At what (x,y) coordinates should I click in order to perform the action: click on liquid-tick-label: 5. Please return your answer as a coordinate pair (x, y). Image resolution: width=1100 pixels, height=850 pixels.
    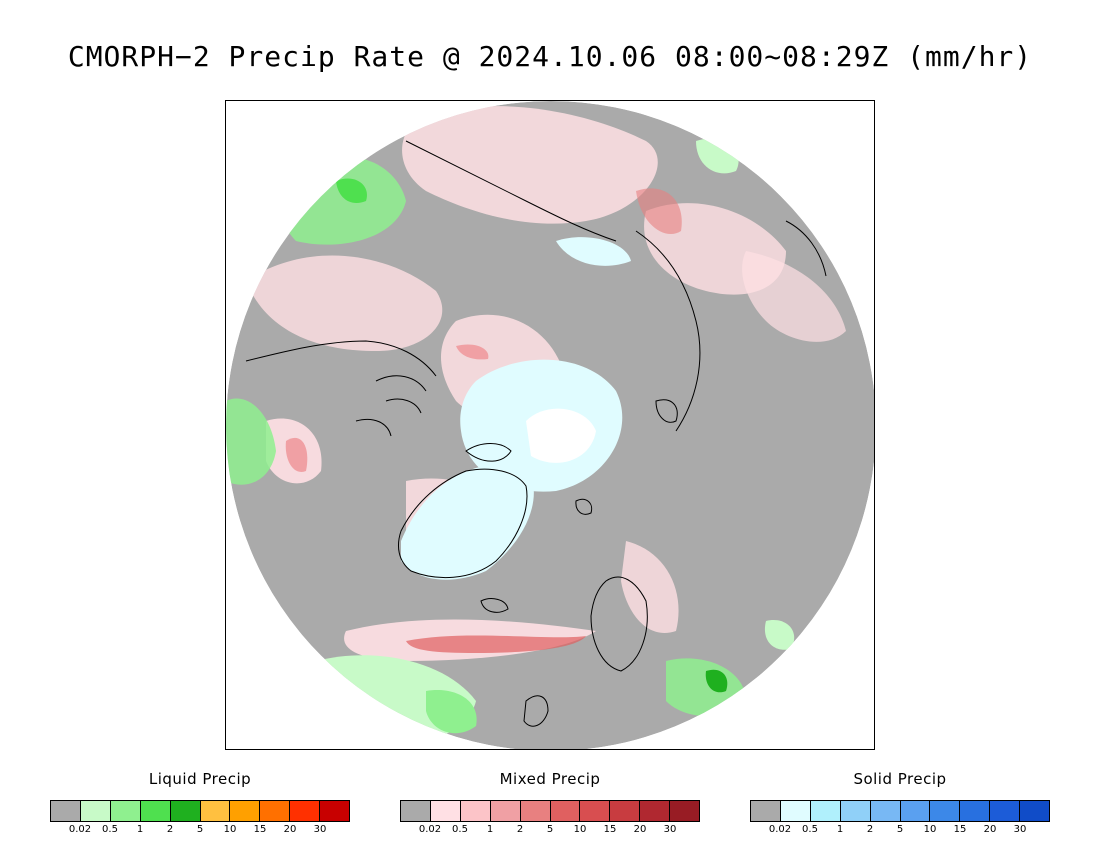
    Looking at the image, I should click on (200, 829).